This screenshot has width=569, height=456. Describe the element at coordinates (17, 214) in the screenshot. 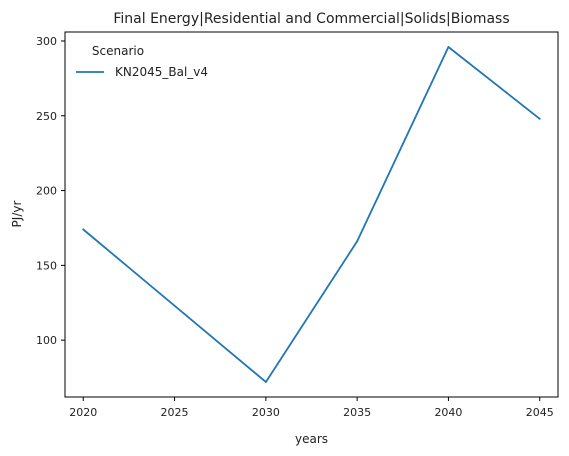

I see `y-axis-label: PJ/yr` at that location.